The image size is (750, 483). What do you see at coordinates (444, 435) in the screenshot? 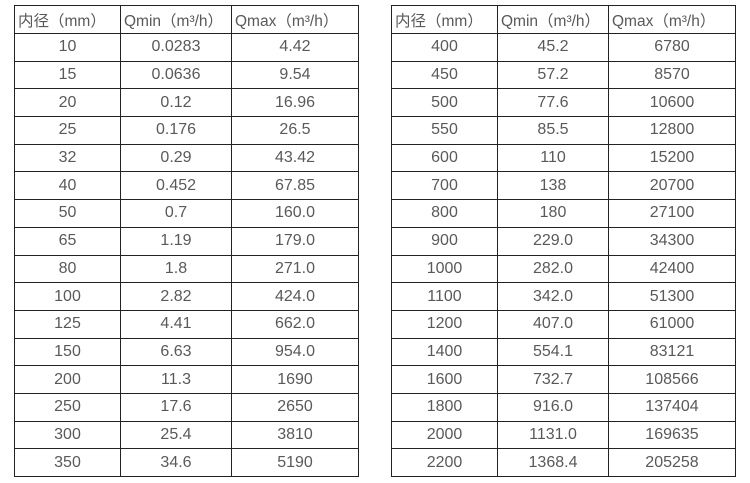
I see `table-cell: 2000` at bounding box center [444, 435].